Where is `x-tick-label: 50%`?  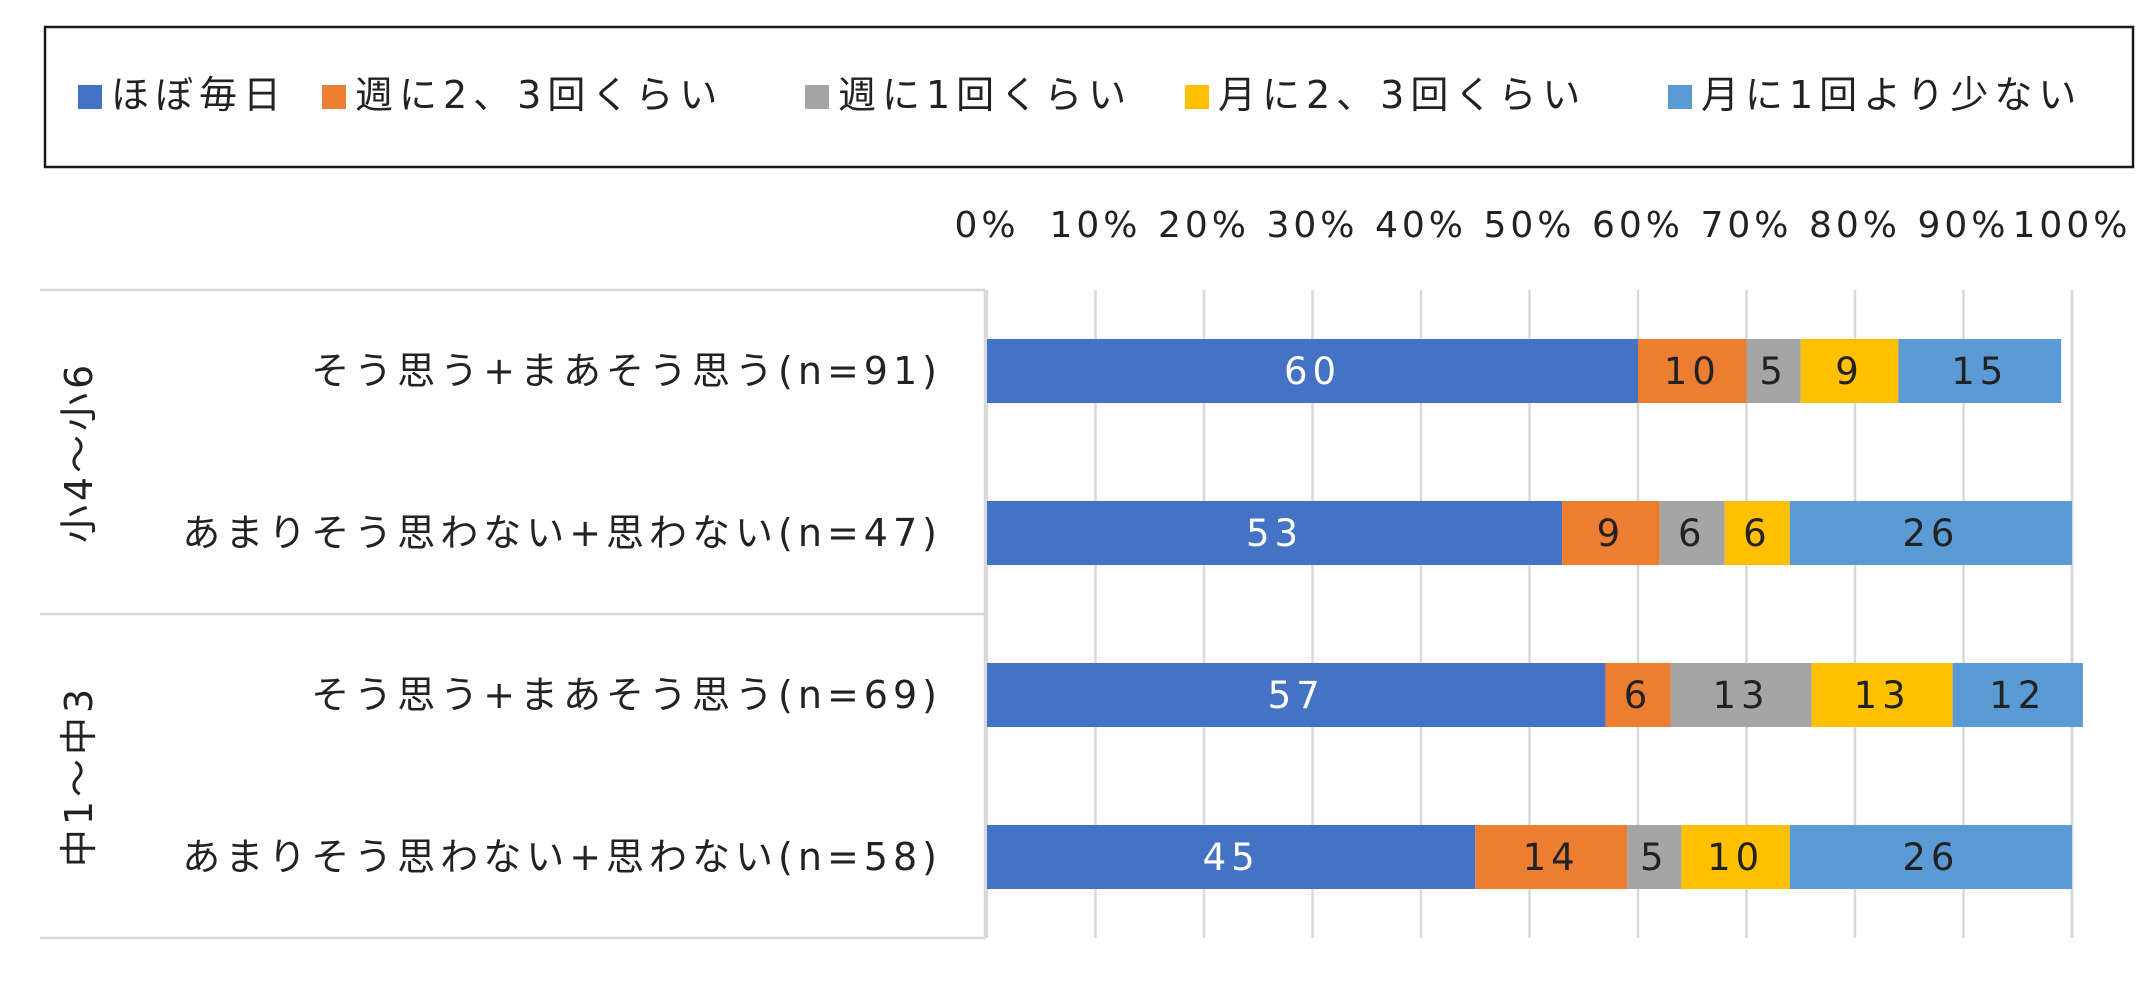 x-tick-label: 50% is located at coordinates (1529, 225).